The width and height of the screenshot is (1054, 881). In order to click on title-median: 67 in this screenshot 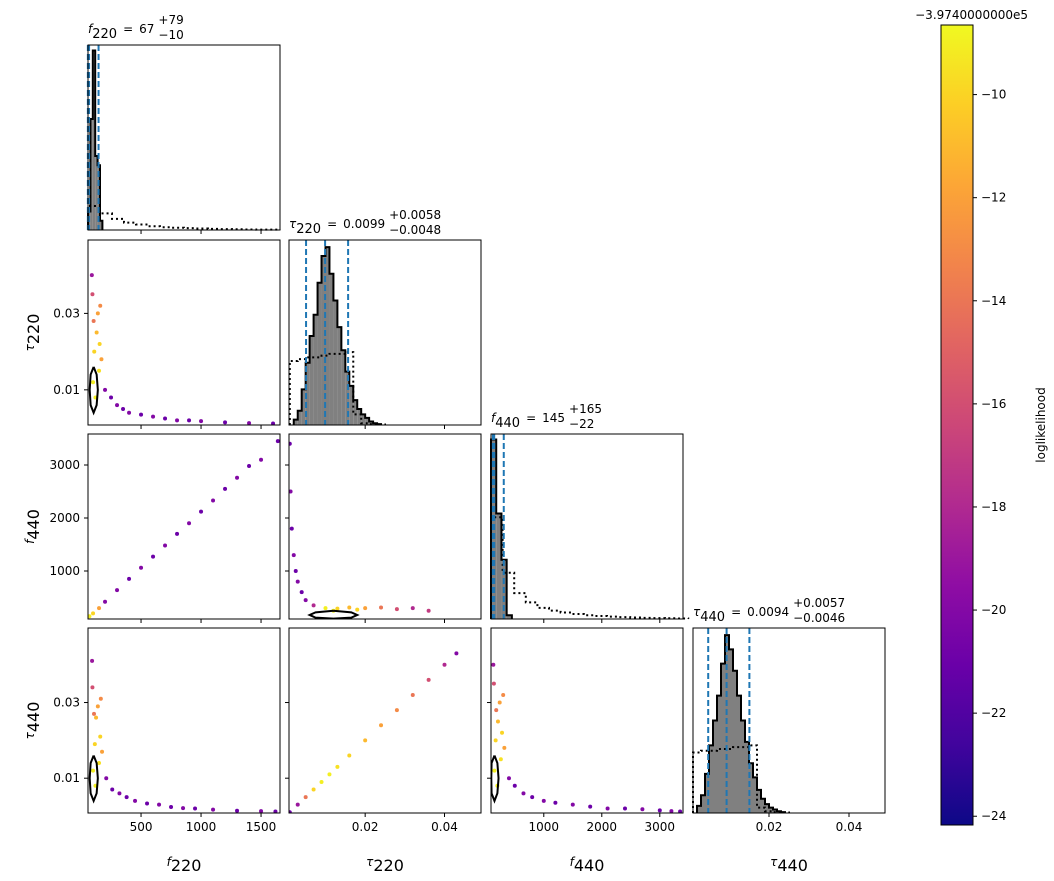, I will do `click(146, 29)`.